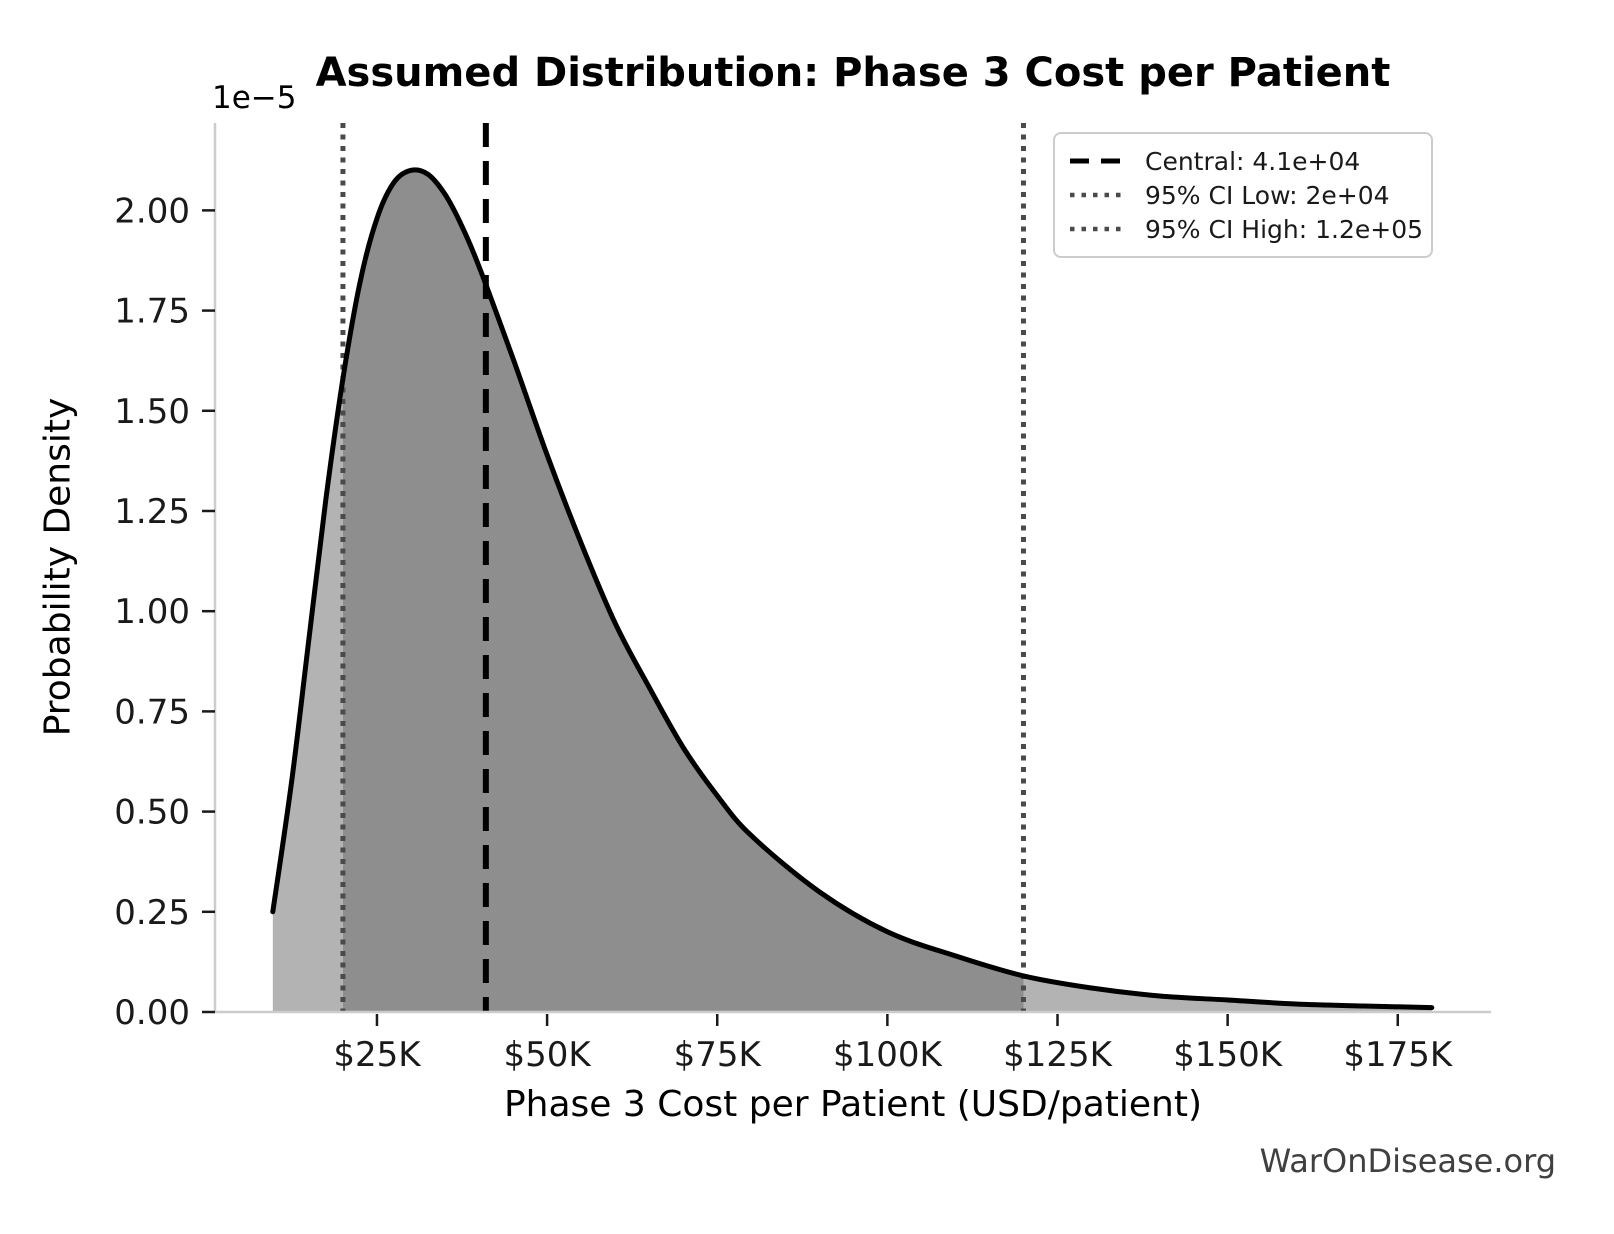 The image size is (1614, 1234). I want to click on y-tick-label: 0.75, so click(152, 712).